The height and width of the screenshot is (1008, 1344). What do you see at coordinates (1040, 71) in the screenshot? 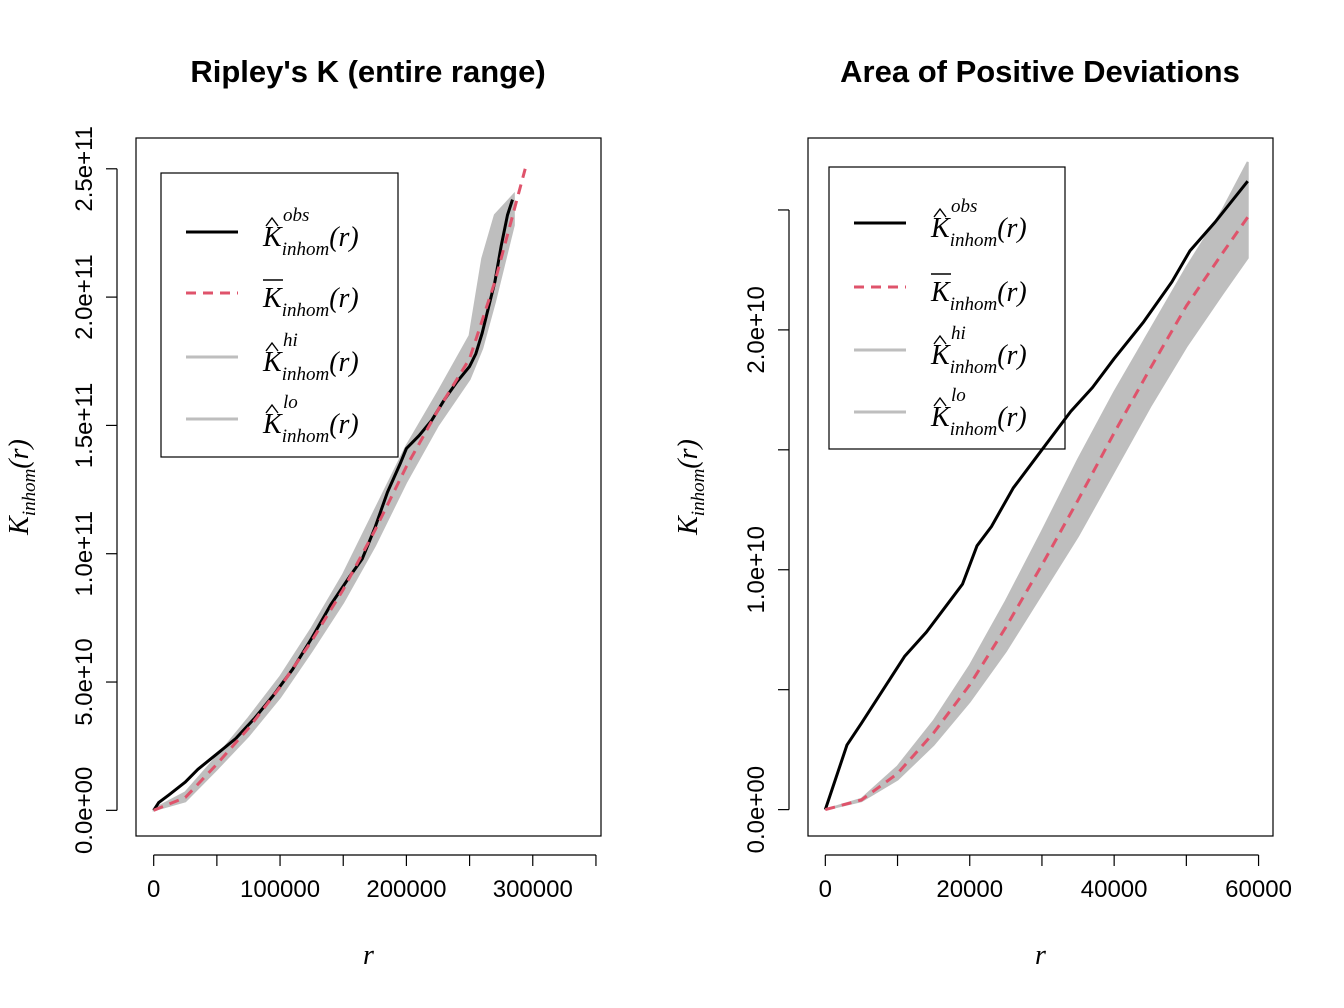
I see `chart-title: Area of Positive Deviations` at bounding box center [1040, 71].